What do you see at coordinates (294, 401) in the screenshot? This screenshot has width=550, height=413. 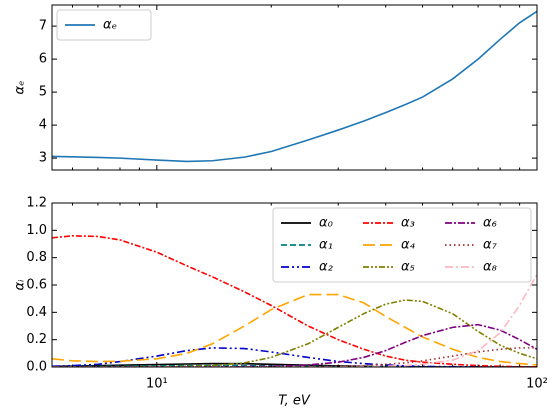 I see `x-axis-label: T, eV` at bounding box center [294, 401].